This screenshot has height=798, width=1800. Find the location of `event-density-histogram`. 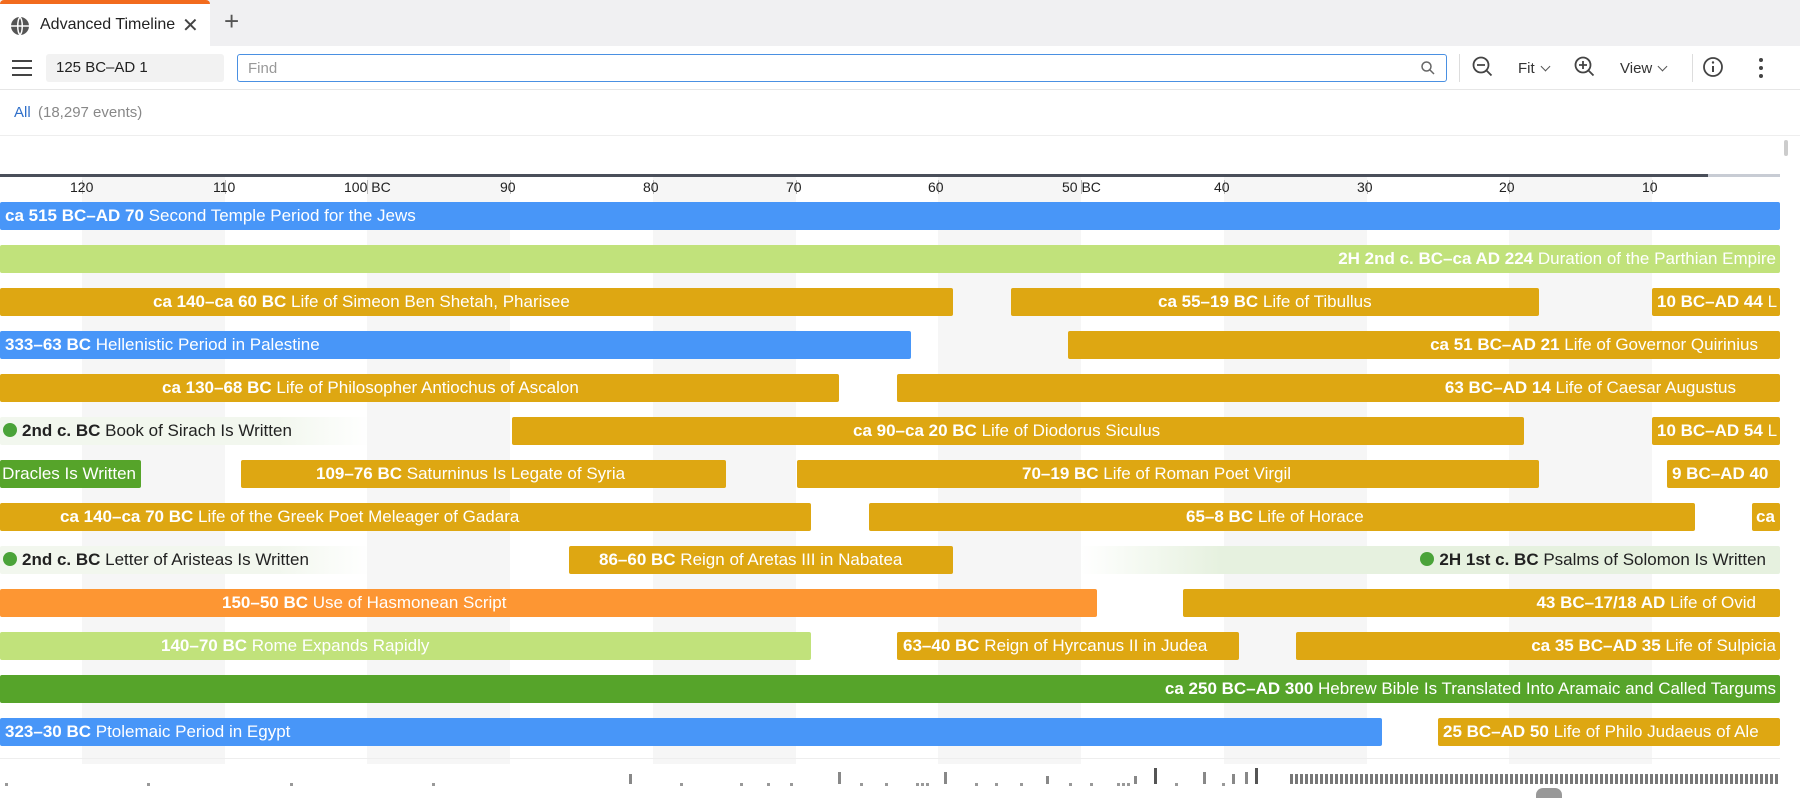

event-density-histogram is located at coordinates (890, 778).